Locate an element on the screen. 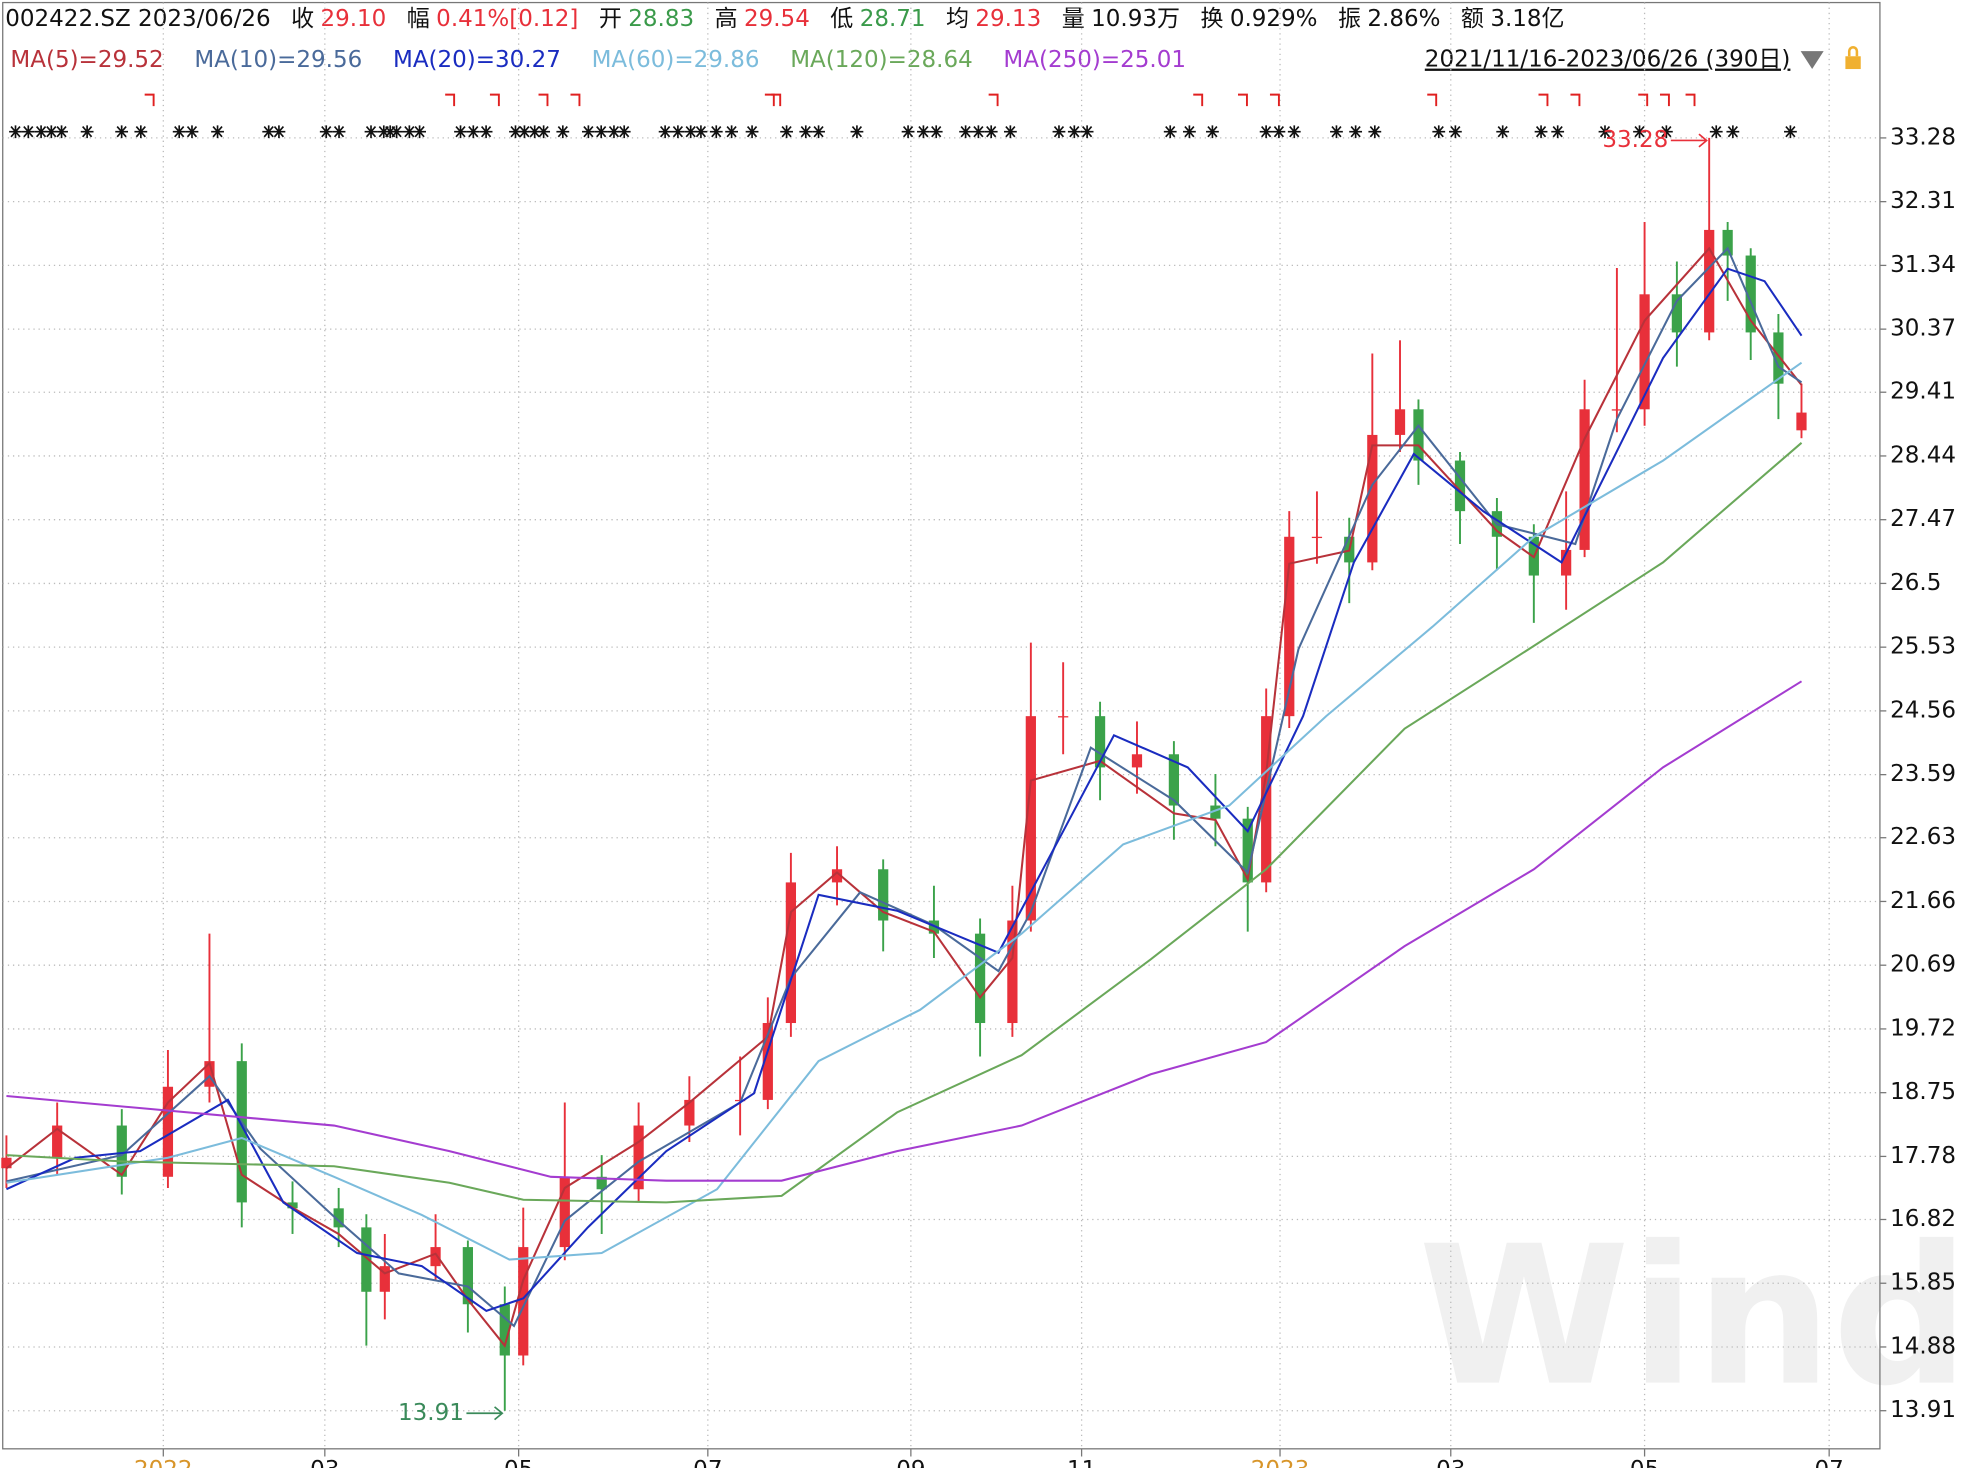 This screenshot has width=1976, height=1468. legend-entry: MA(250)=25.01 is located at coordinates (1094, 60).